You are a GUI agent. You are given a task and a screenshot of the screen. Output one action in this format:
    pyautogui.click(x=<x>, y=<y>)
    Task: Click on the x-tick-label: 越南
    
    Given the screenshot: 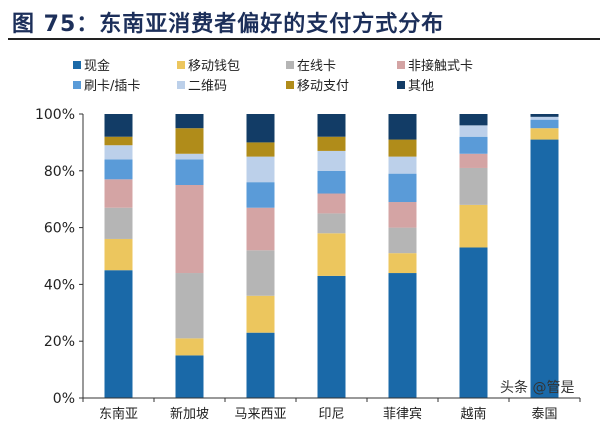 What is the action you would take?
    pyautogui.click(x=473, y=414)
    